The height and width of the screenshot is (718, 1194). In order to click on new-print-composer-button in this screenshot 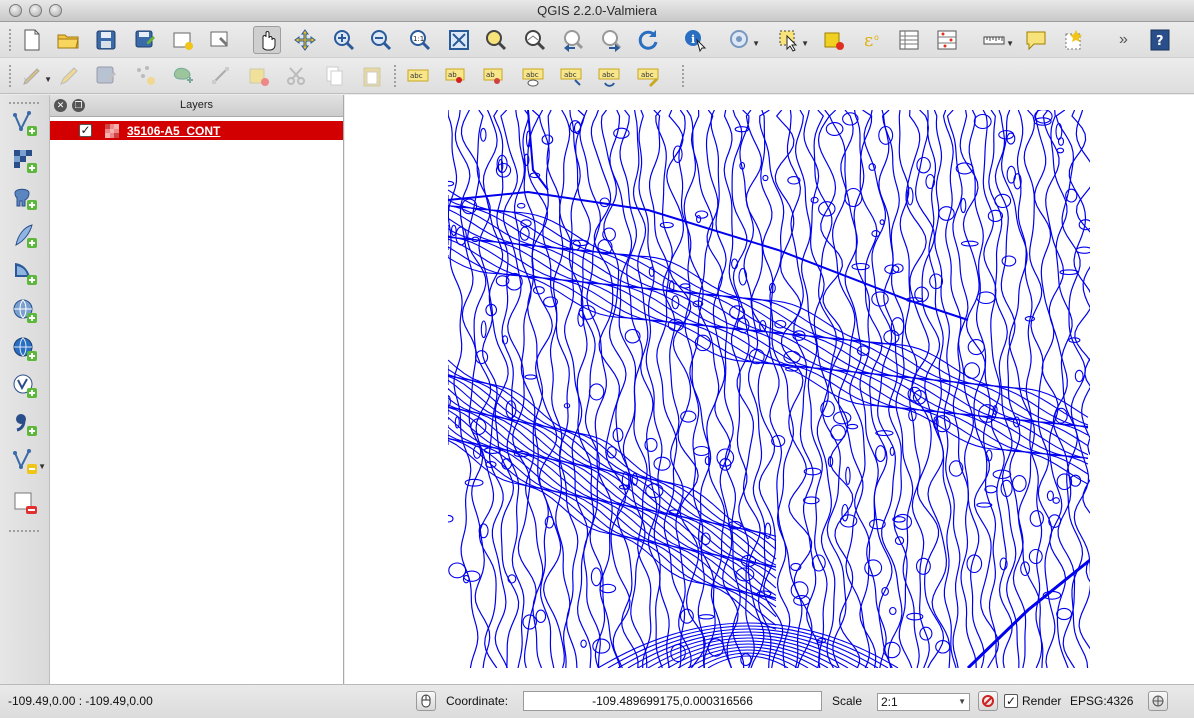, I will do `click(183, 40)`.